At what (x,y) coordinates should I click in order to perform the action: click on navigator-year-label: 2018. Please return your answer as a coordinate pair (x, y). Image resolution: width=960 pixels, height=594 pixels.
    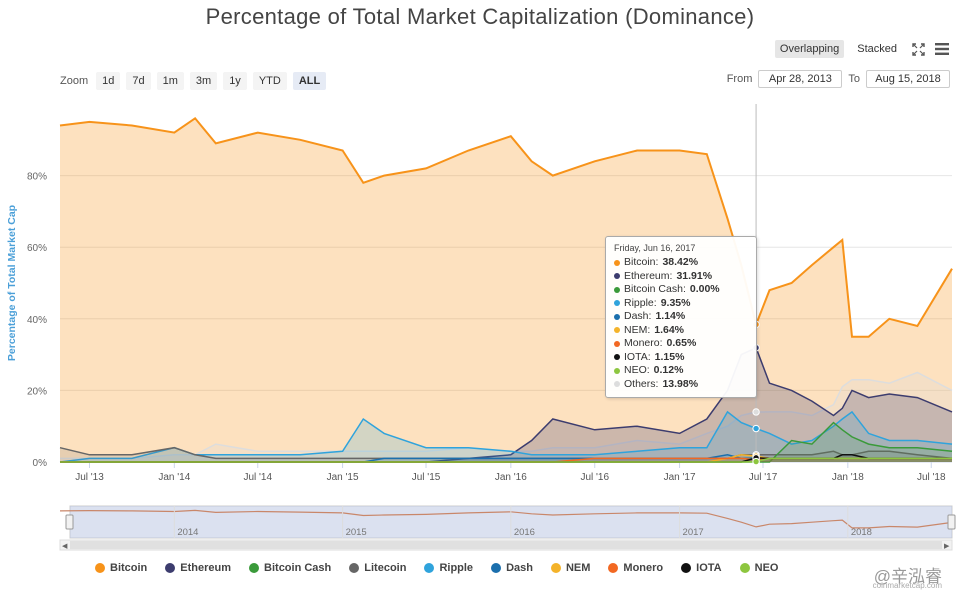
    Looking at the image, I should click on (861, 532).